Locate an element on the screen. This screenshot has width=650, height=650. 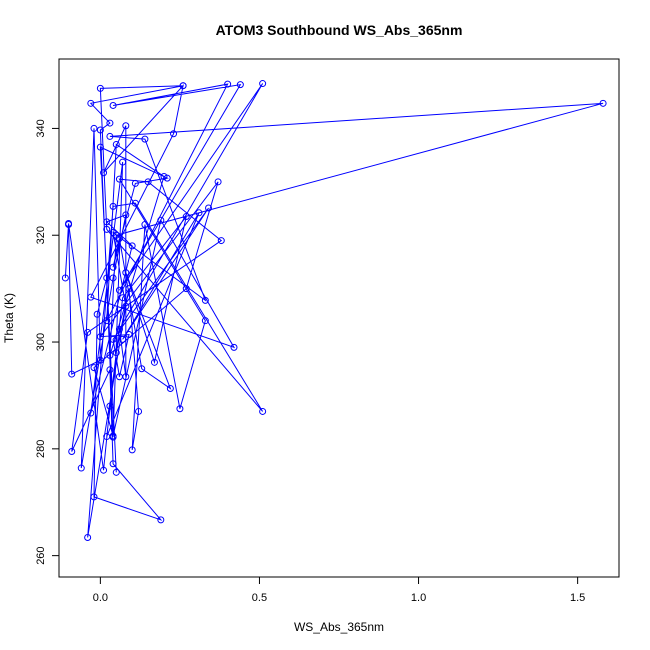
x-axis: 0.0 0.5 1.0 1.5 is located at coordinates (339, 590).